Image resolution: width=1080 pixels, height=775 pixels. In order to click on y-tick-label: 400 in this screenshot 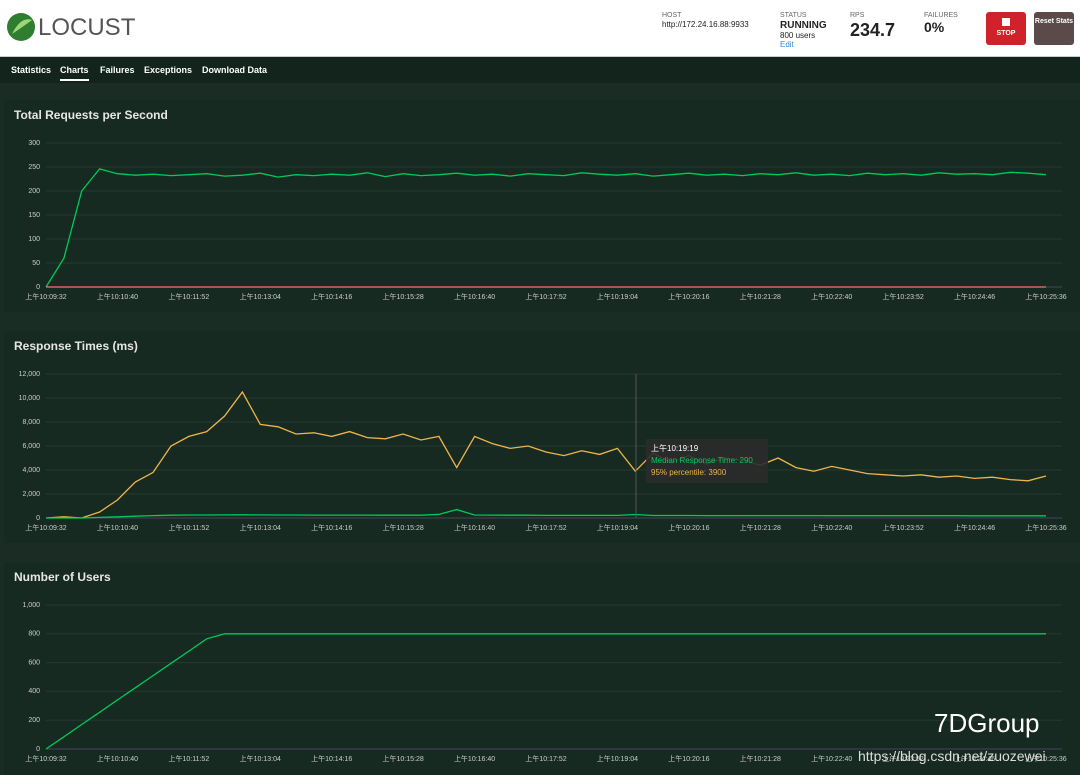, I will do `click(34, 691)`.